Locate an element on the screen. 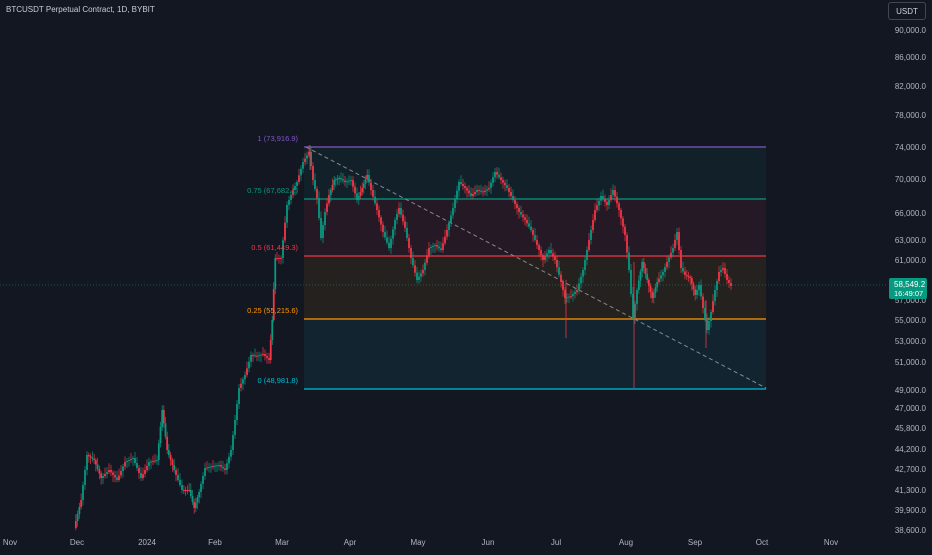 The width and height of the screenshot is (932, 555). price-tick-label: 39,900.0 is located at coordinates (911, 510).